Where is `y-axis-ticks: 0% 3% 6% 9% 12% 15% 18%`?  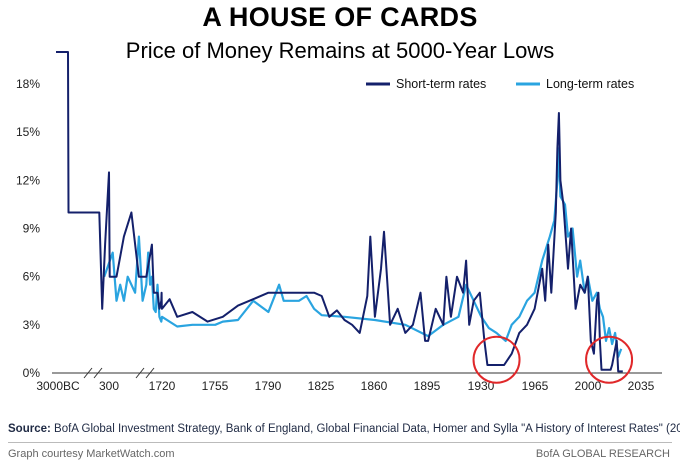
y-axis-ticks: 0% 3% 6% 9% 12% 15% 18% is located at coordinates (28, 228).